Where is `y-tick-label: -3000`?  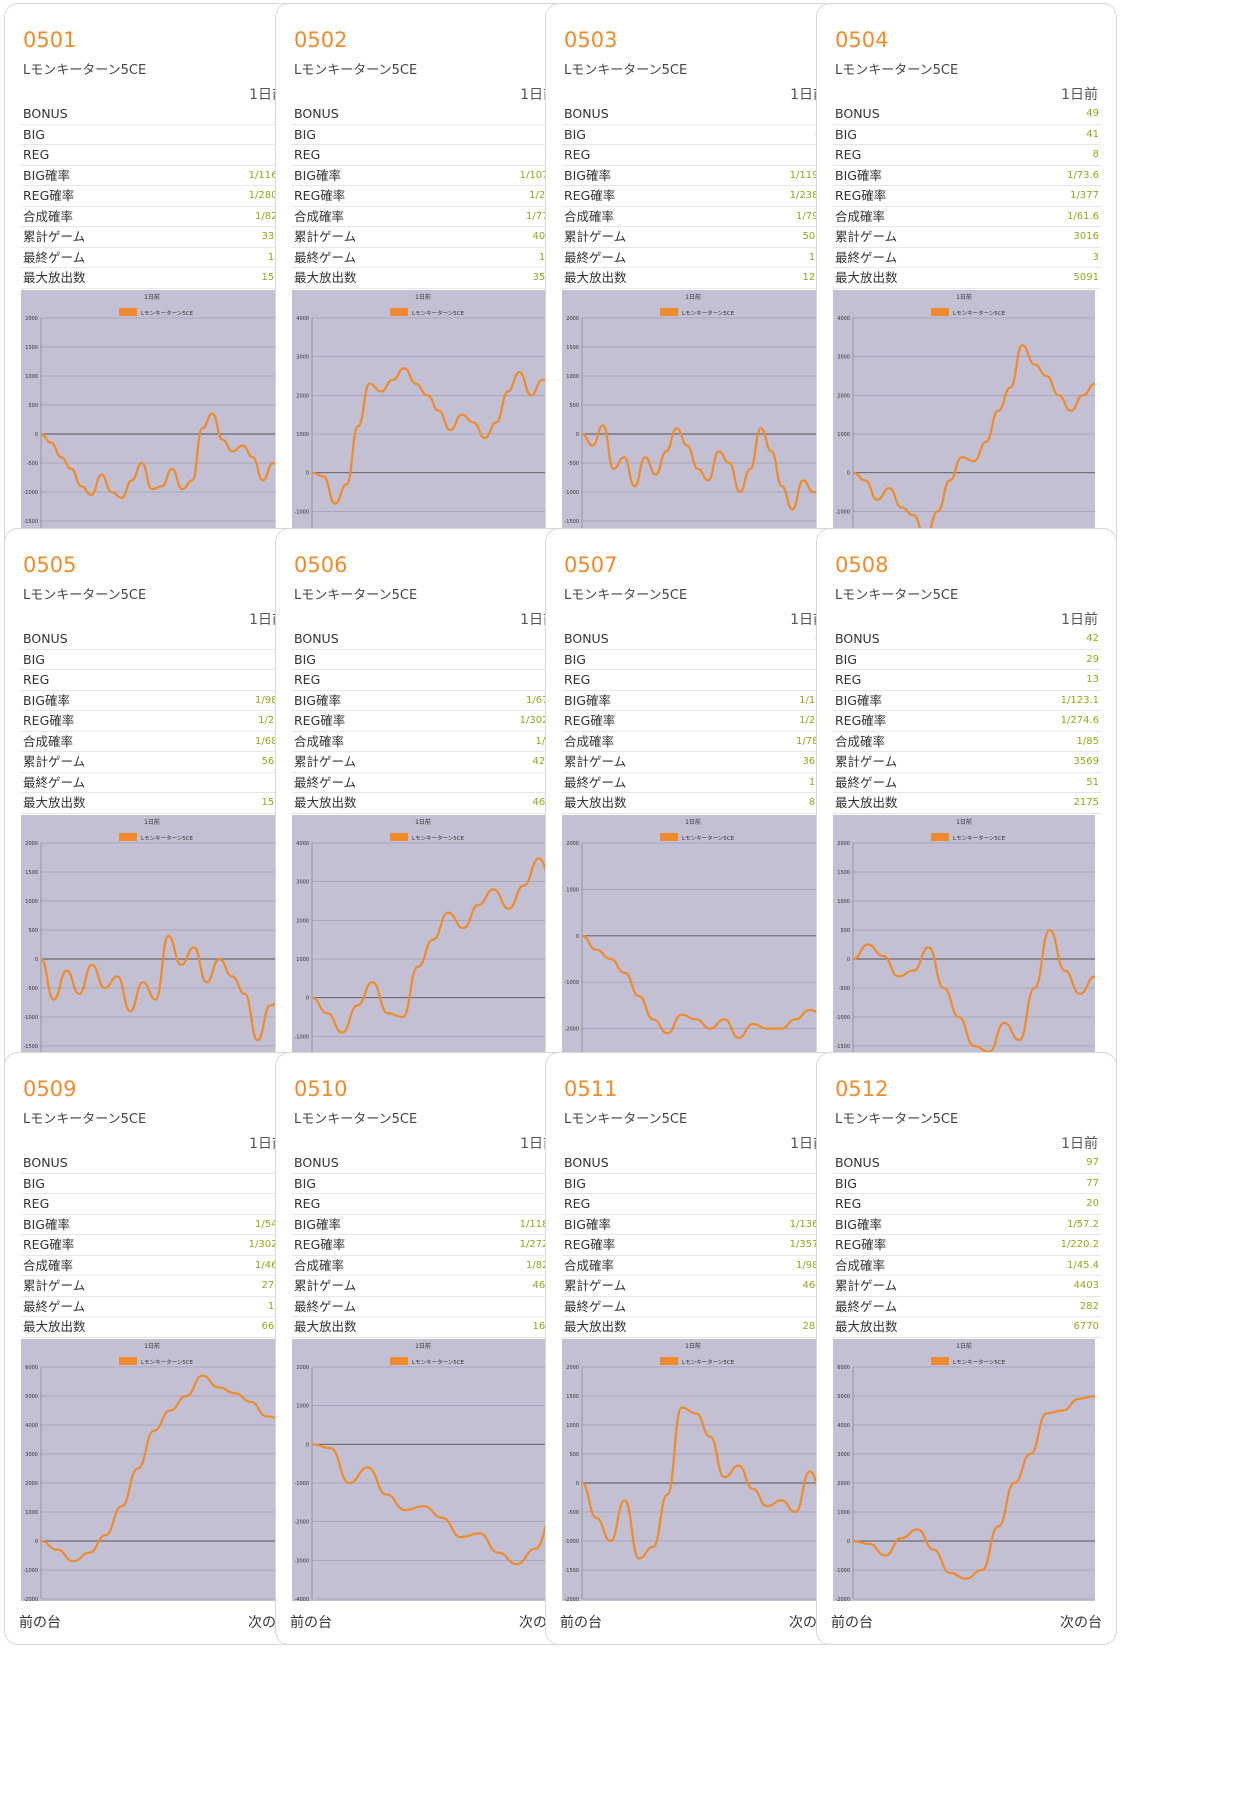
y-tick-label: -3000 is located at coordinates (301, 1561).